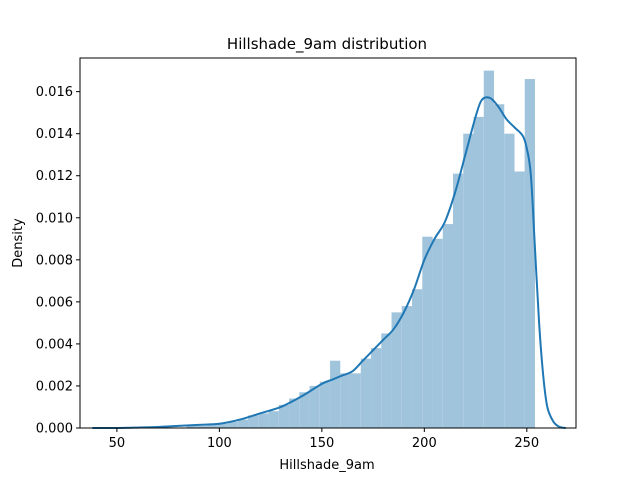  I want to click on y-tick-label: 0.016, so click(54, 92).